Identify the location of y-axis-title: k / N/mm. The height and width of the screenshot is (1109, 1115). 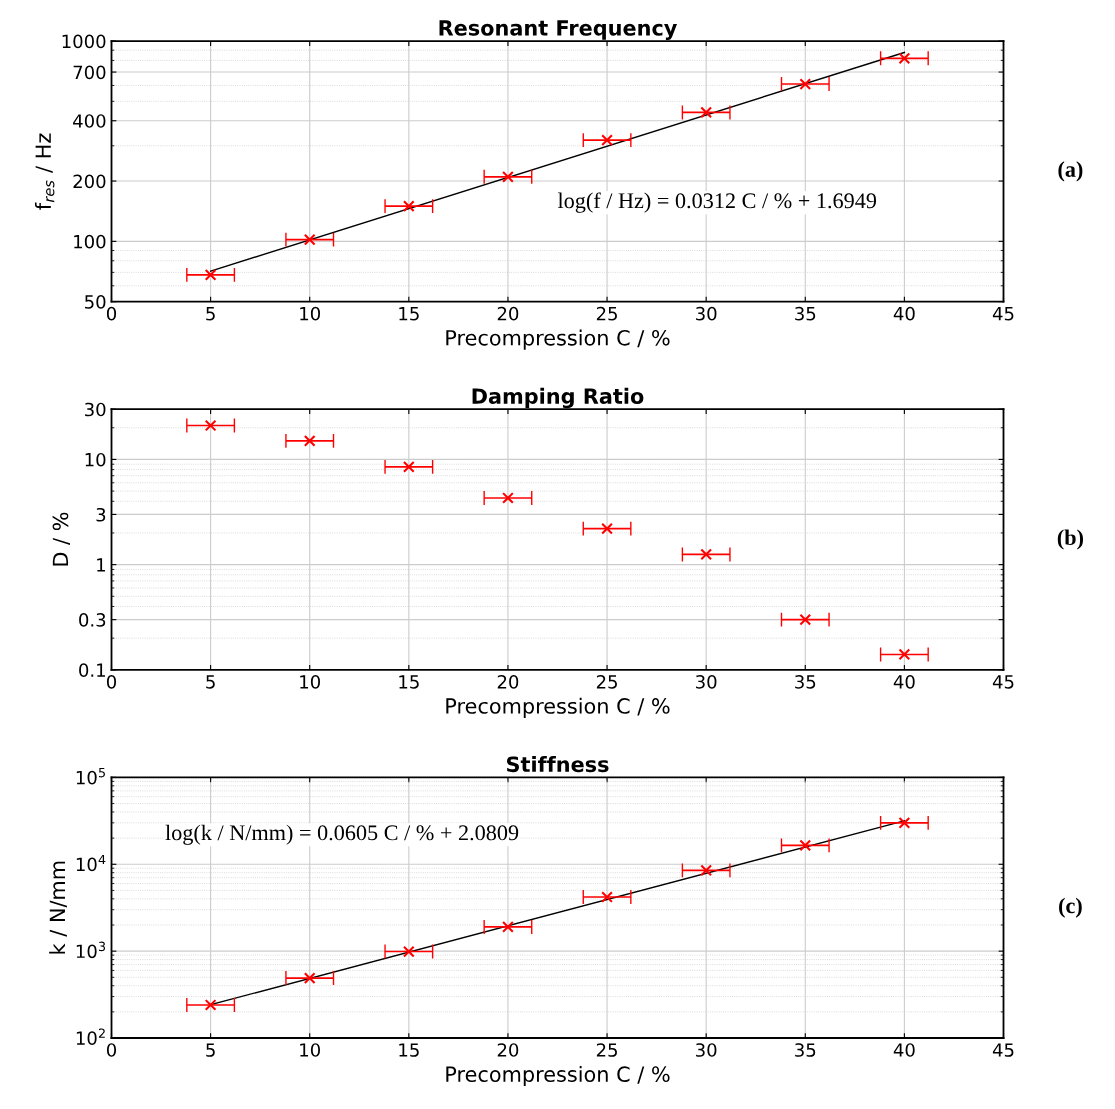
(58, 907).